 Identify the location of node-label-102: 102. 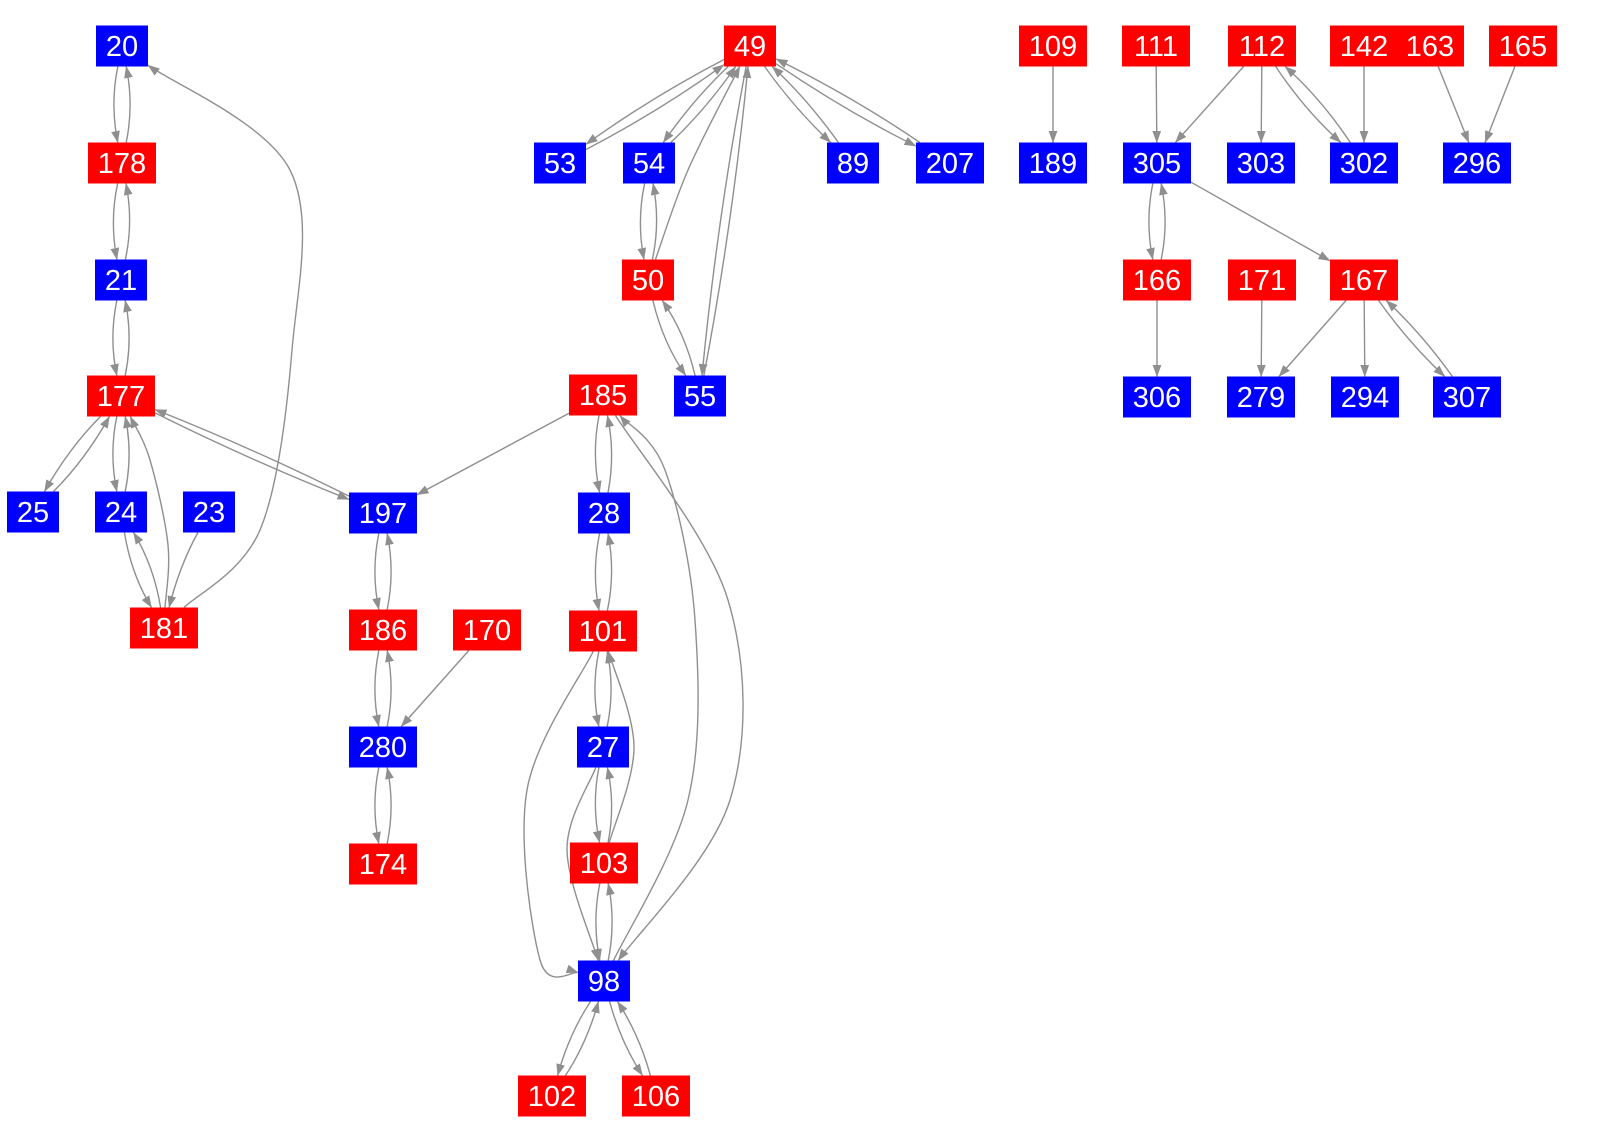
(552, 1097).